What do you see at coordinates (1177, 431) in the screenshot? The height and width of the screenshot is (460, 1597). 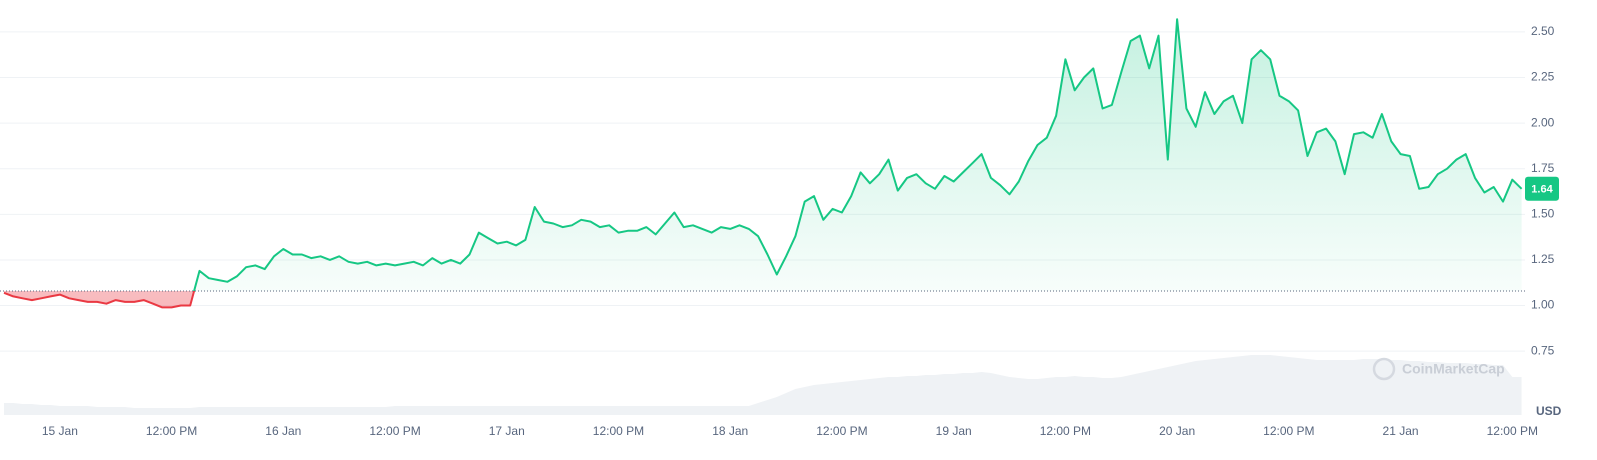 I see `x-tick-label: 20 Jan` at bounding box center [1177, 431].